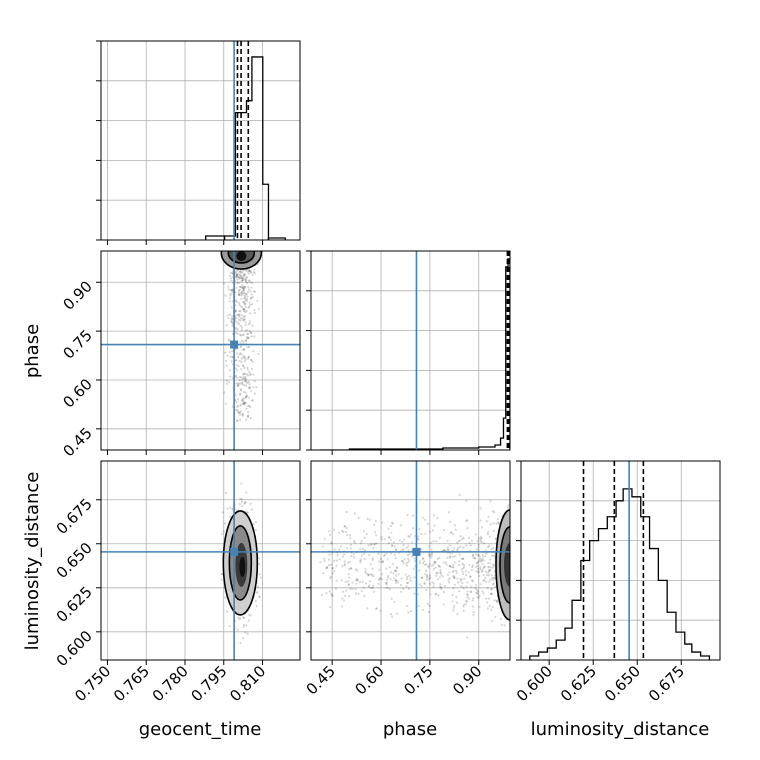 The width and height of the screenshot is (760, 760). Describe the element at coordinates (208, 683) in the screenshot. I see `x-tick-label: 0.795` at that location.